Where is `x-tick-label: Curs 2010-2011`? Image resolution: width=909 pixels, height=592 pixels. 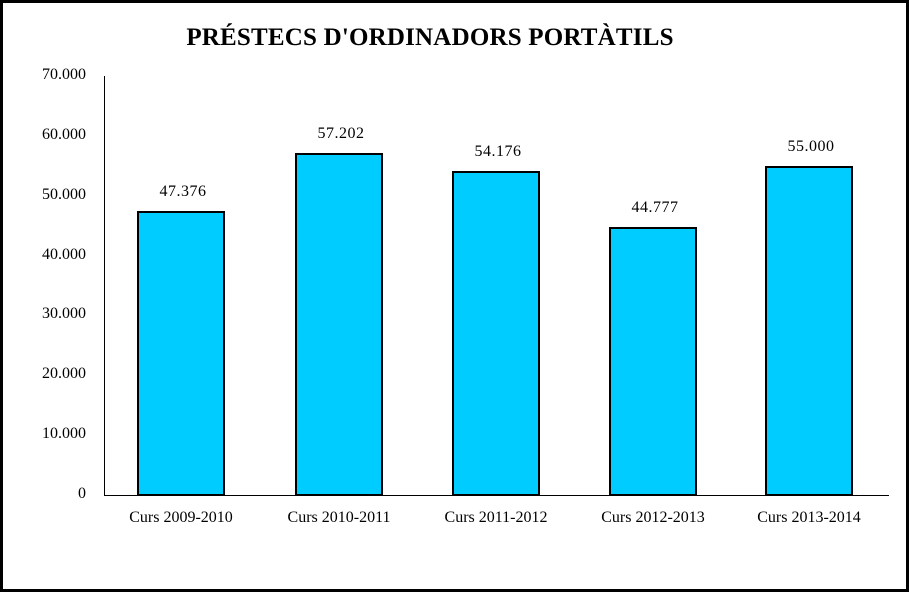
x-tick-label: Curs 2010-2011 is located at coordinates (339, 517).